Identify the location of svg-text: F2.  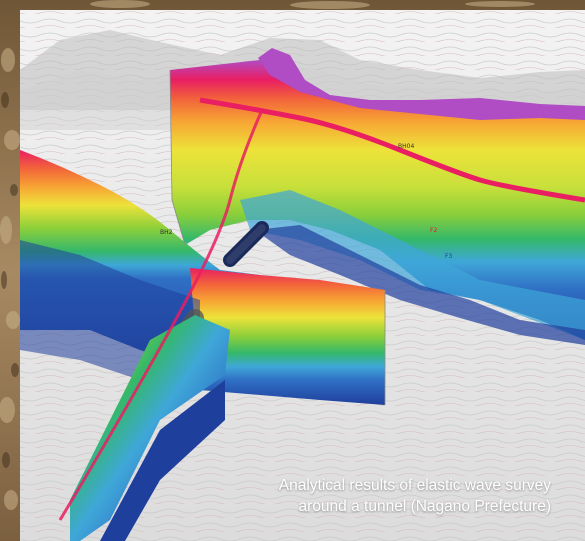
(433, 230).